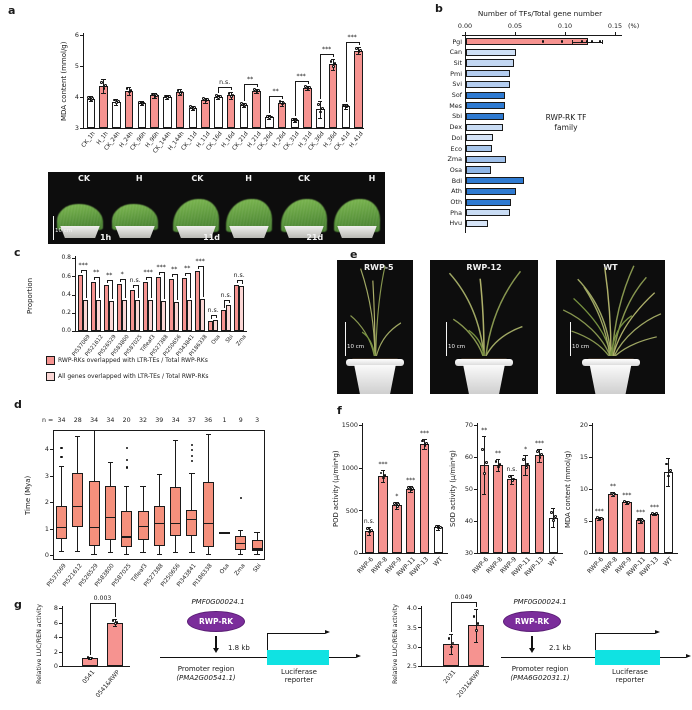  I want to click on y-tick-label: 6, so click(55, 622).